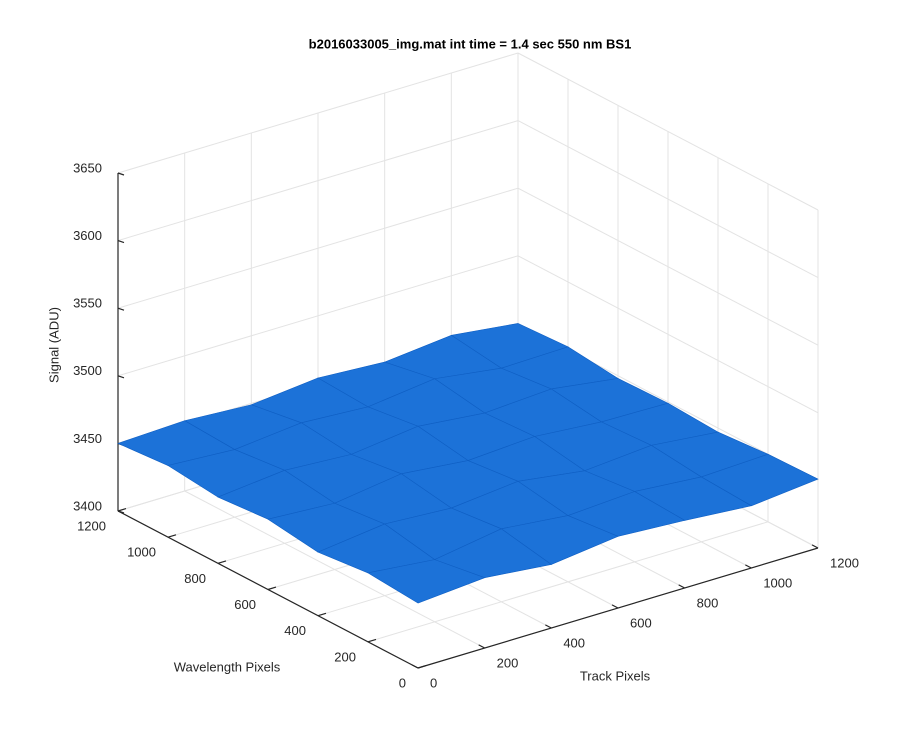  Describe the element at coordinates (844, 562) in the screenshot. I see `x-tick-label: 1200` at that location.